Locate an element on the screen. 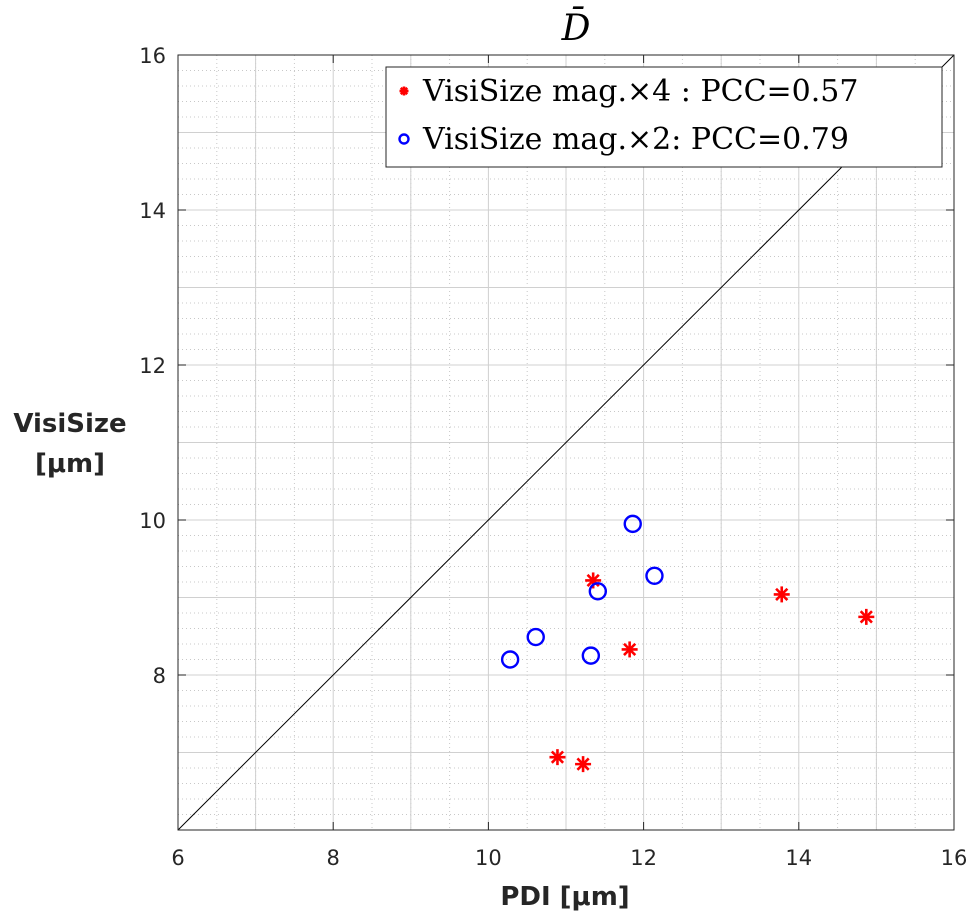 This screenshot has width=970, height=922. y-tick-label: 12 is located at coordinates (152, 366).